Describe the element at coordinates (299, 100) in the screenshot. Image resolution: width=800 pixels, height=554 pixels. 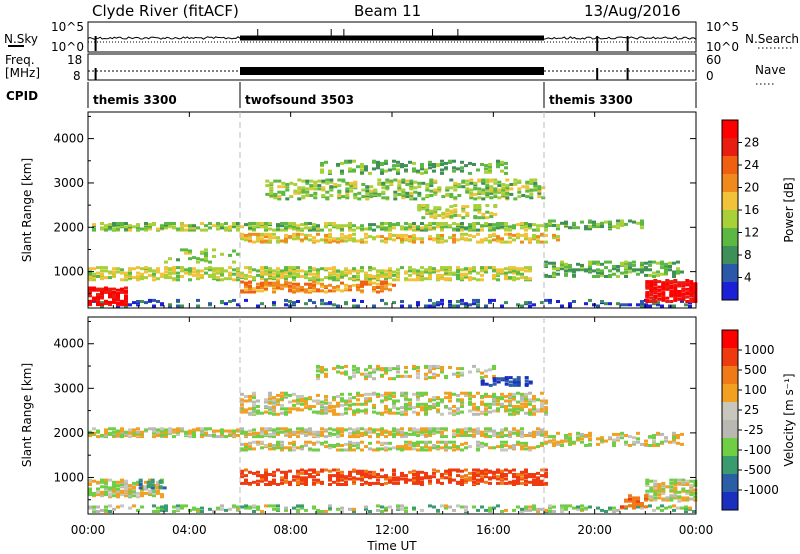
I see `cpid-program-name: twofsound 3503` at that location.